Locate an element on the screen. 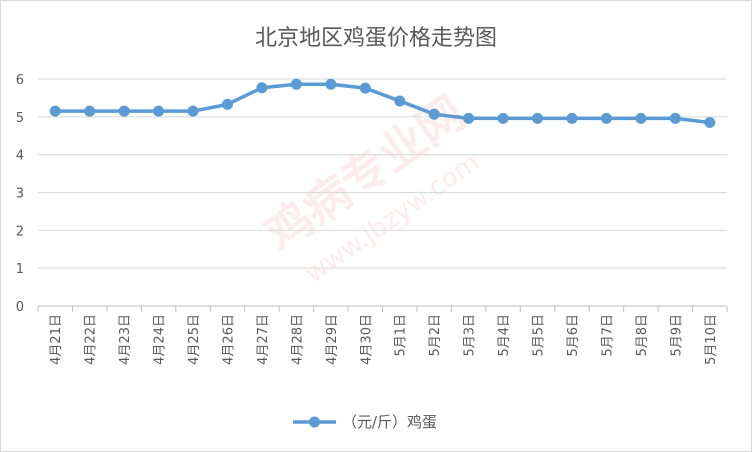 This screenshot has width=752, height=452. legend: （元/斤）鸡蛋 is located at coordinates (365, 422).